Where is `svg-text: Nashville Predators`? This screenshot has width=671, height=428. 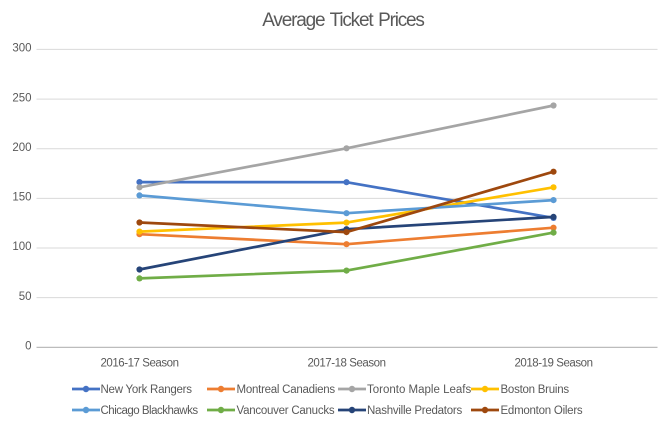
svg-text: Nashville Predators is located at coordinates (414, 411).